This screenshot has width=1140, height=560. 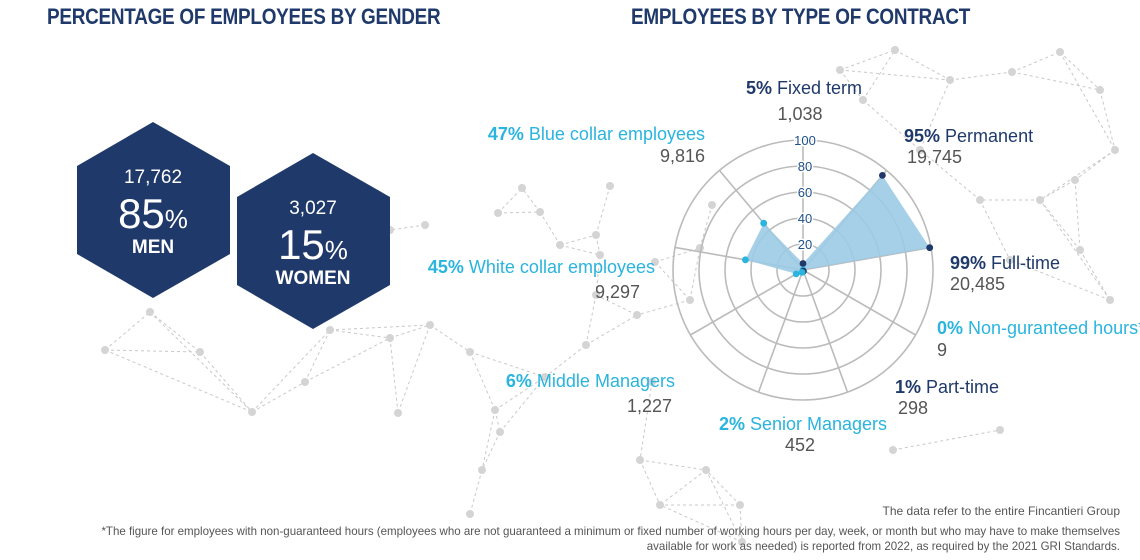 What do you see at coordinates (301, 244) in the screenshot?
I see `women-pct-number: 15` at bounding box center [301, 244].